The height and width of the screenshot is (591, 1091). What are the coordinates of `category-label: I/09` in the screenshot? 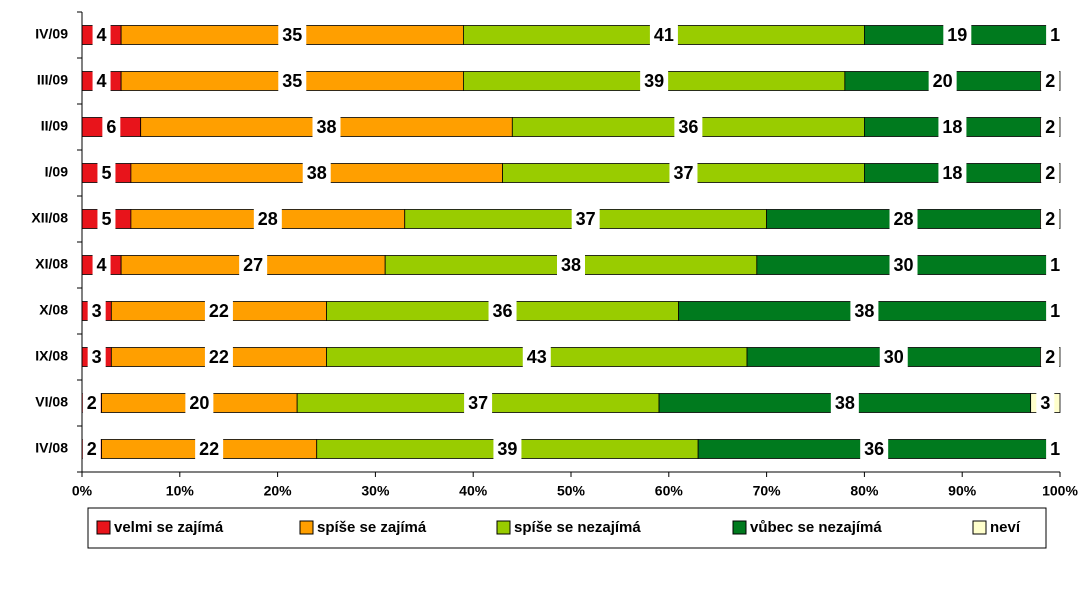 It's located at (57, 172).